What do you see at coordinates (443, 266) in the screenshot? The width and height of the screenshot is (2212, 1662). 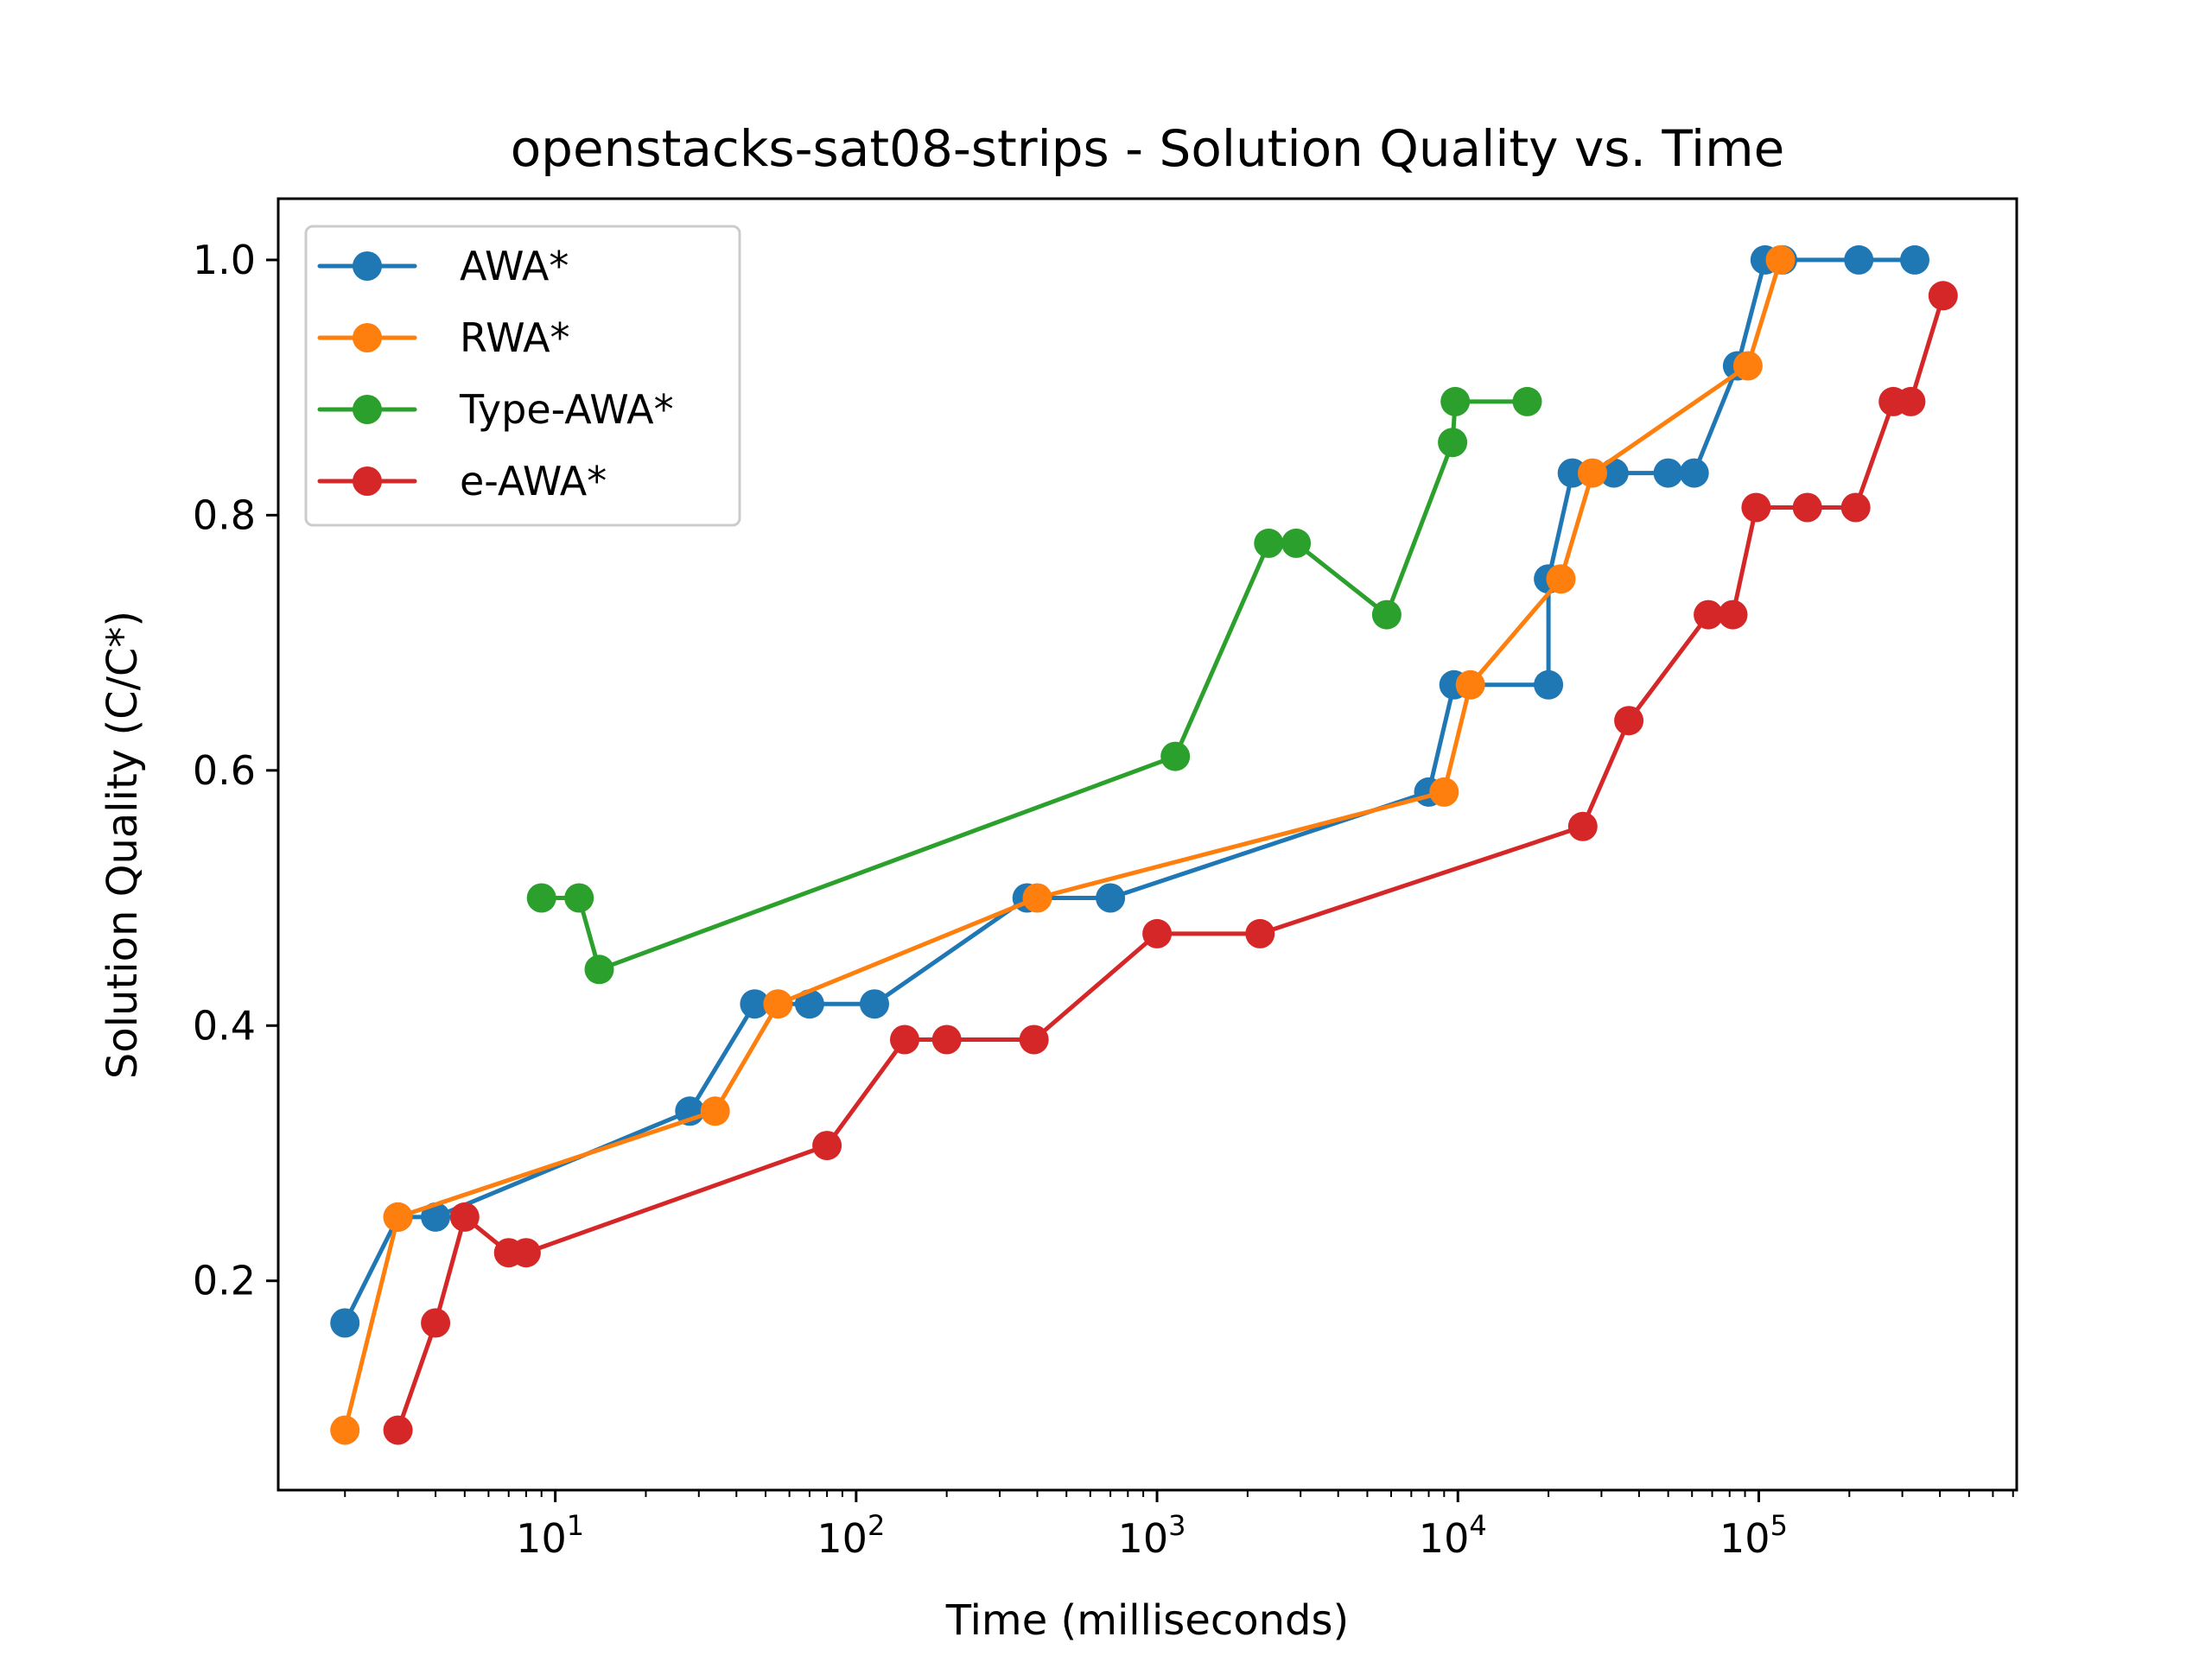 I see `legend-entry-awa: AWA*` at bounding box center [443, 266].